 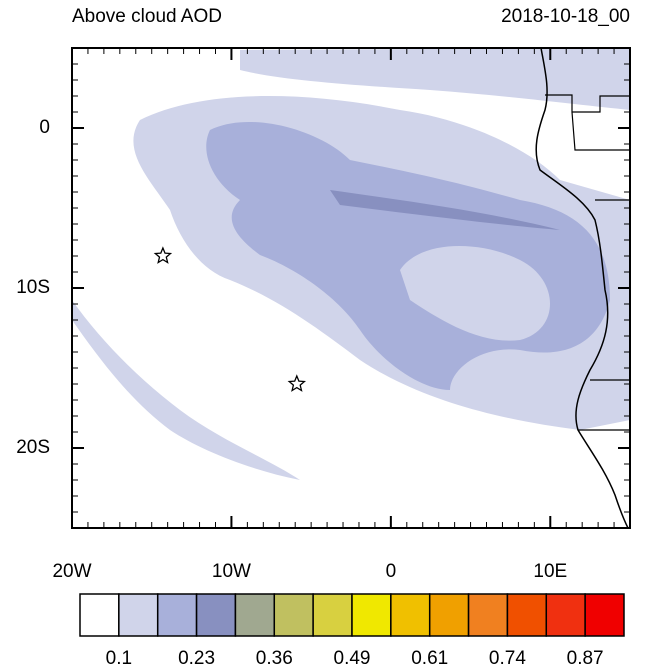 I want to click on colorbar-label: 0.74, so click(x=507, y=657).